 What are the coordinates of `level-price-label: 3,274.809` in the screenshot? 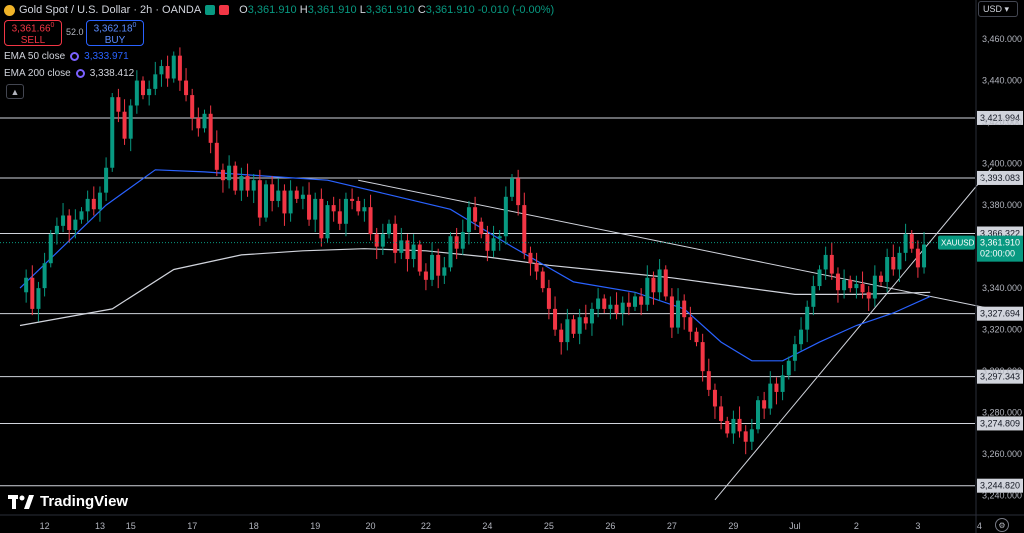 It's located at (1000, 423).